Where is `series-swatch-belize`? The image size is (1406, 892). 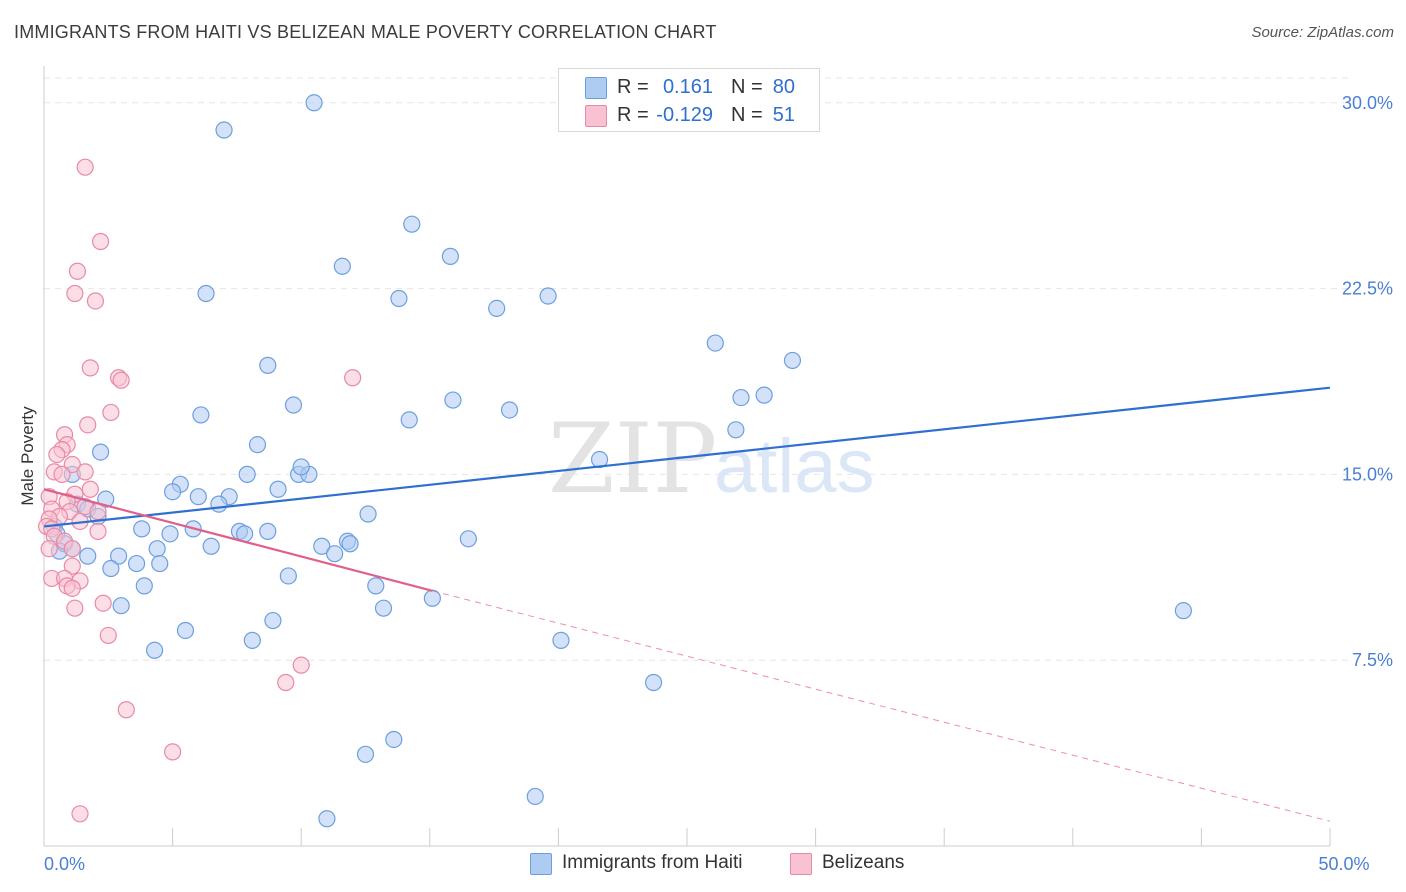 series-swatch-belize is located at coordinates (801, 864).